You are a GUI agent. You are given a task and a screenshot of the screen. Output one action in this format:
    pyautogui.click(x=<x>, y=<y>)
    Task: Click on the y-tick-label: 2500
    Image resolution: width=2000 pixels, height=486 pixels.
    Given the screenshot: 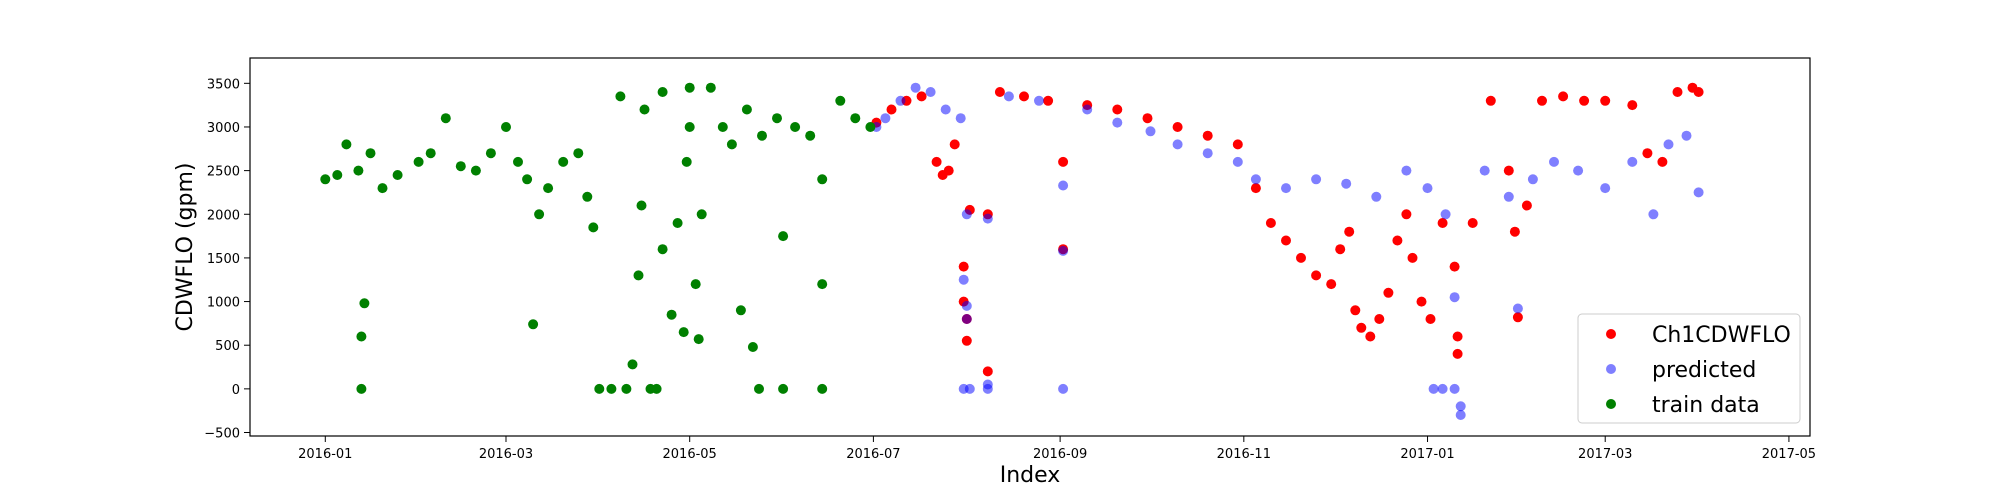 What is the action you would take?
    pyautogui.click(x=223, y=172)
    